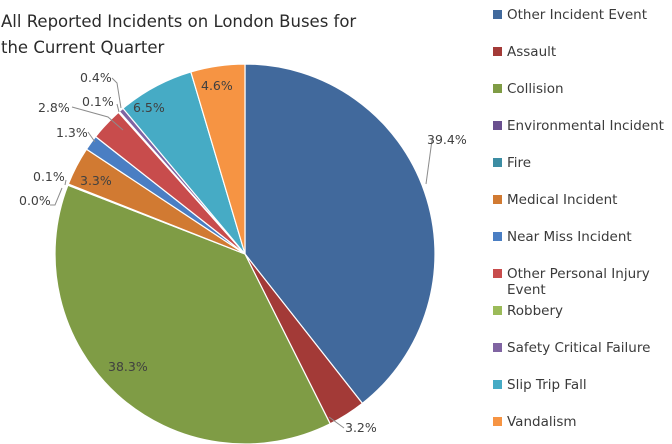 The height and width of the screenshot is (444, 672). What do you see at coordinates (217, 85) in the screenshot?
I see `data-label-vandalism: 4.6%` at bounding box center [217, 85].